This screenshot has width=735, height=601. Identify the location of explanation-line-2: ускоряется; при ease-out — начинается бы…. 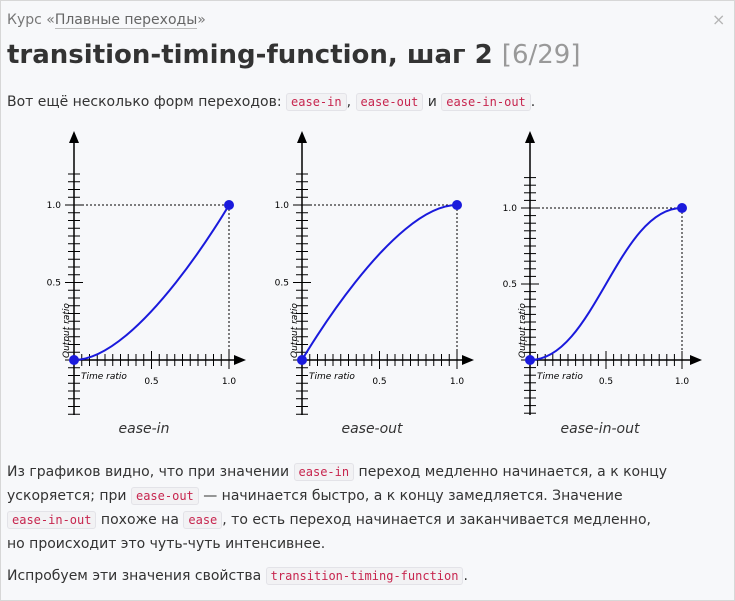
(315, 496).